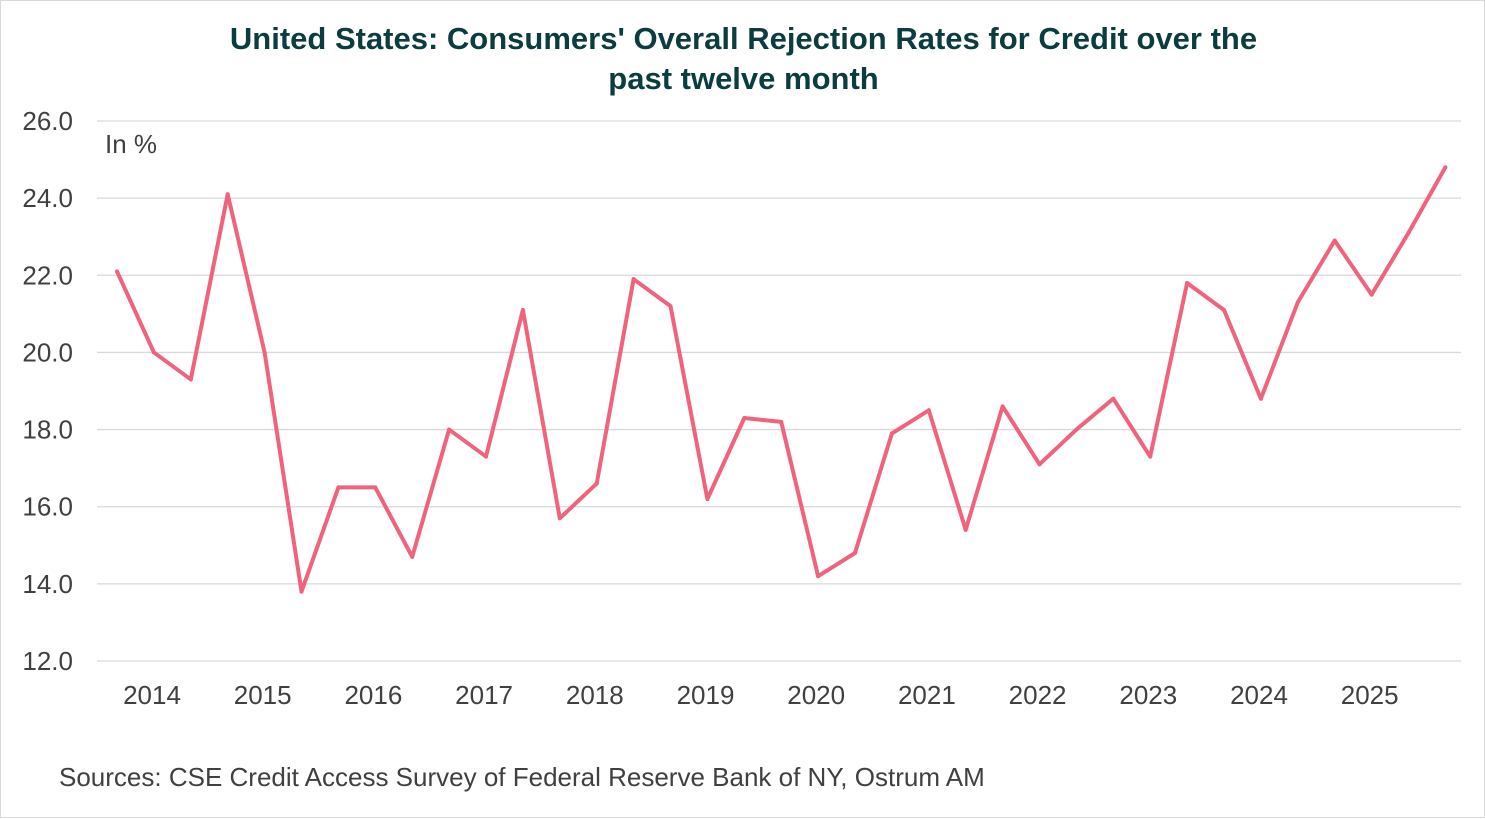 This screenshot has width=1485, height=819. What do you see at coordinates (706, 695) in the screenshot?
I see `x-tick-label: 2019` at bounding box center [706, 695].